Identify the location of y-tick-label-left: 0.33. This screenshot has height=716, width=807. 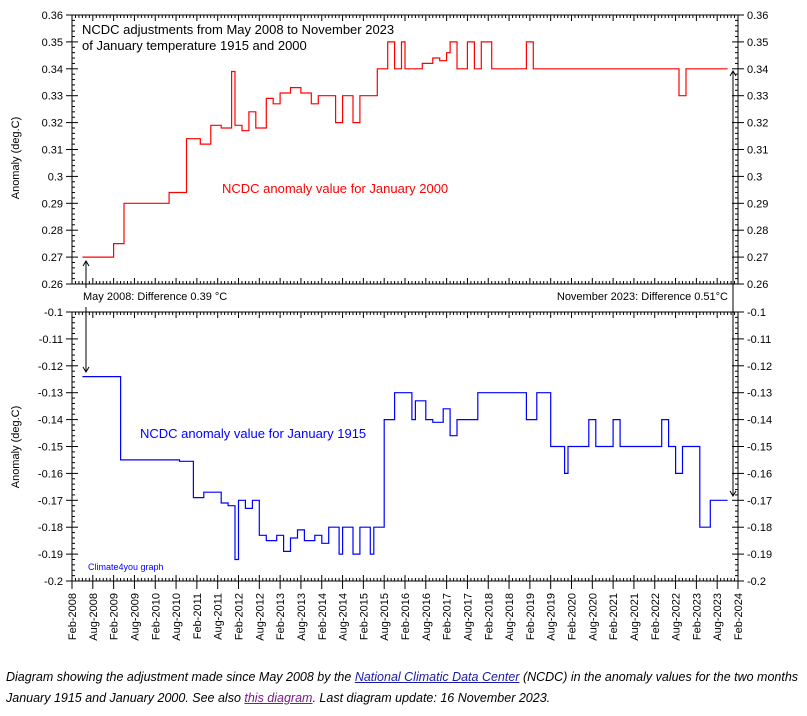
(52, 97).